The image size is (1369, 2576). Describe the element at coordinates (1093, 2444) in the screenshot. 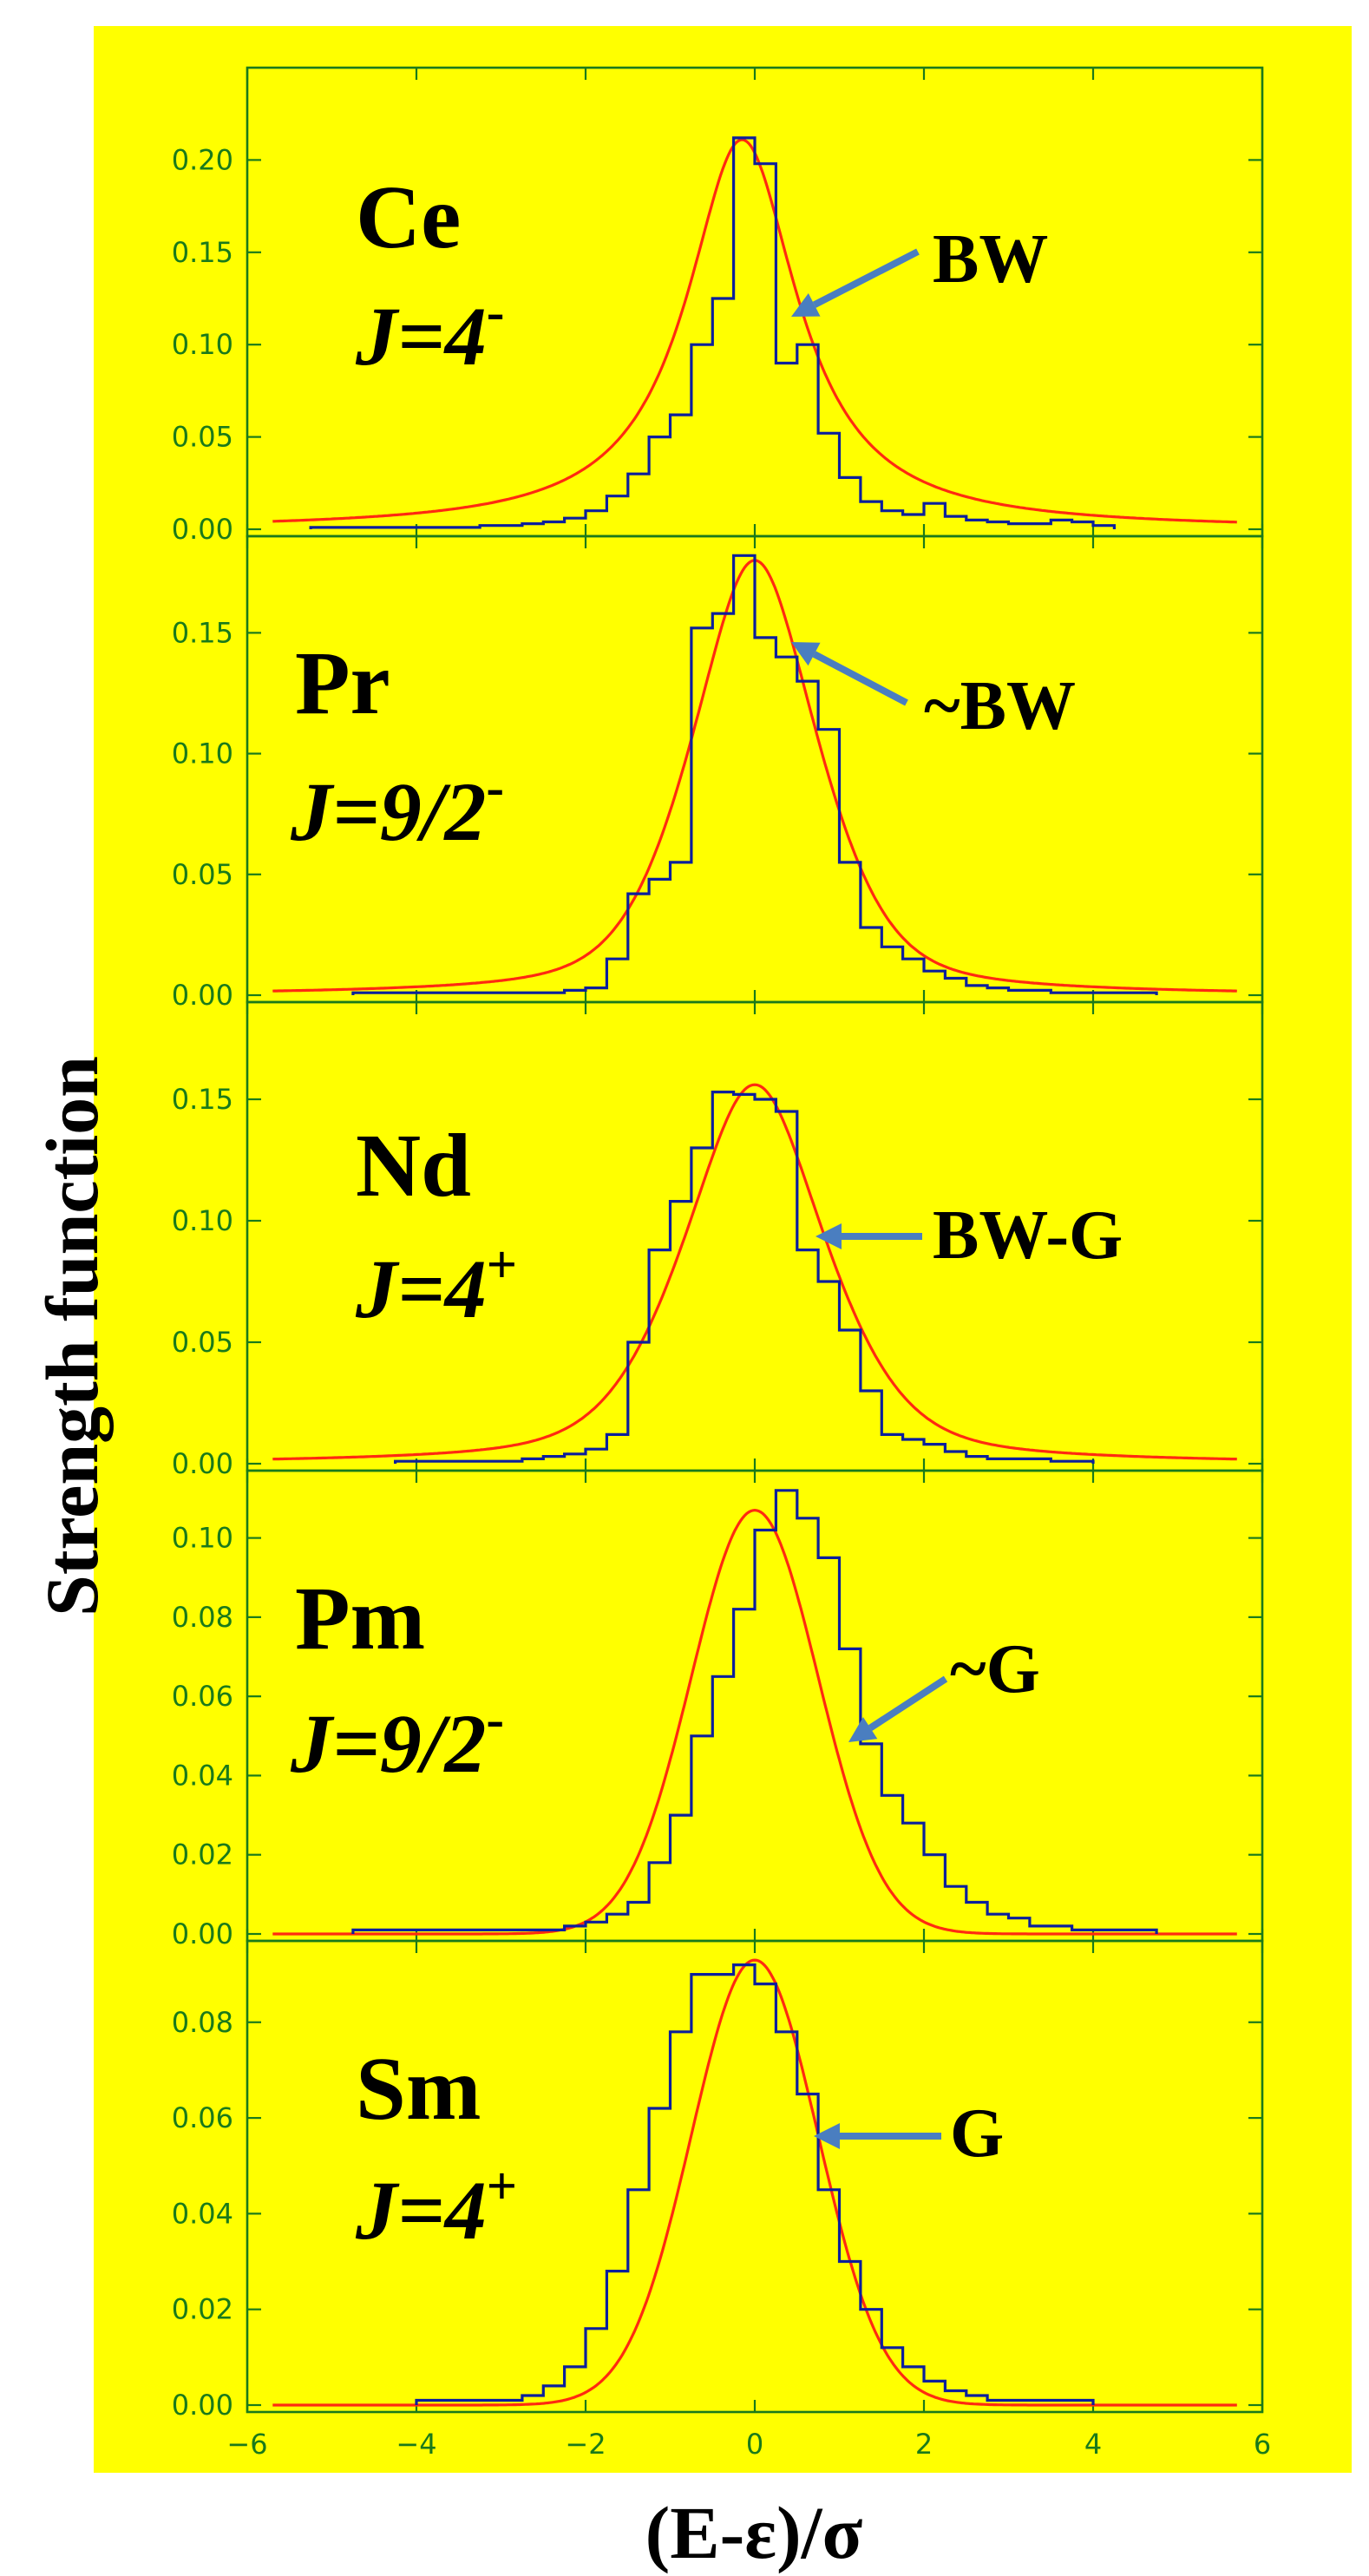

I see `x-tick-label: 4` at that location.